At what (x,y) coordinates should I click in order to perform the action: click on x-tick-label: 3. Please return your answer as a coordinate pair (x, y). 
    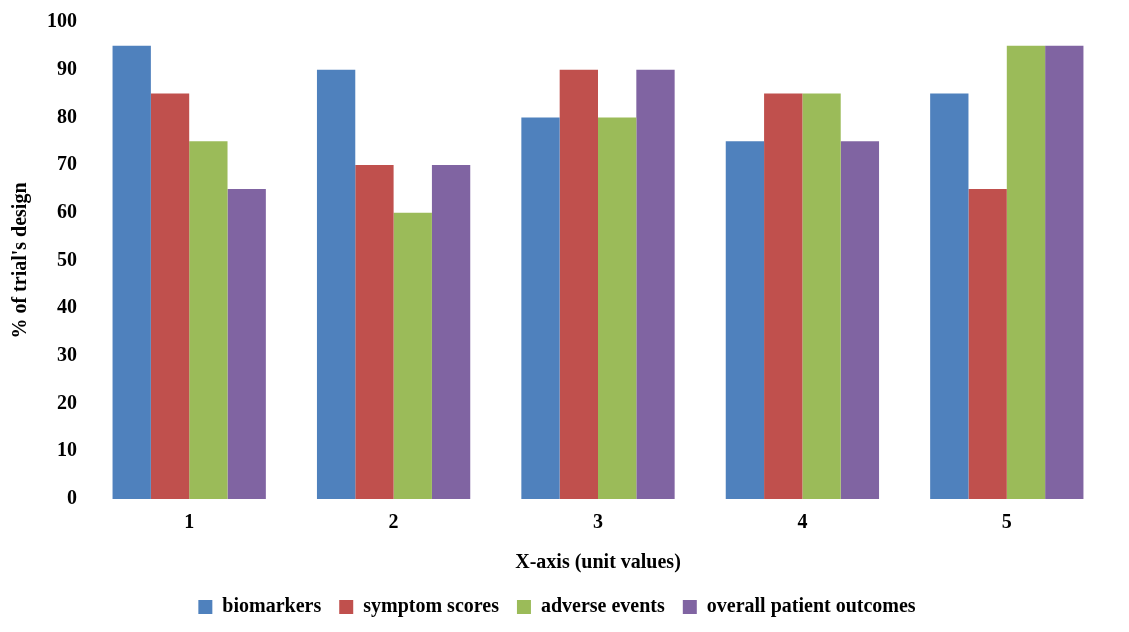
    Looking at the image, I should click on (598, 521).